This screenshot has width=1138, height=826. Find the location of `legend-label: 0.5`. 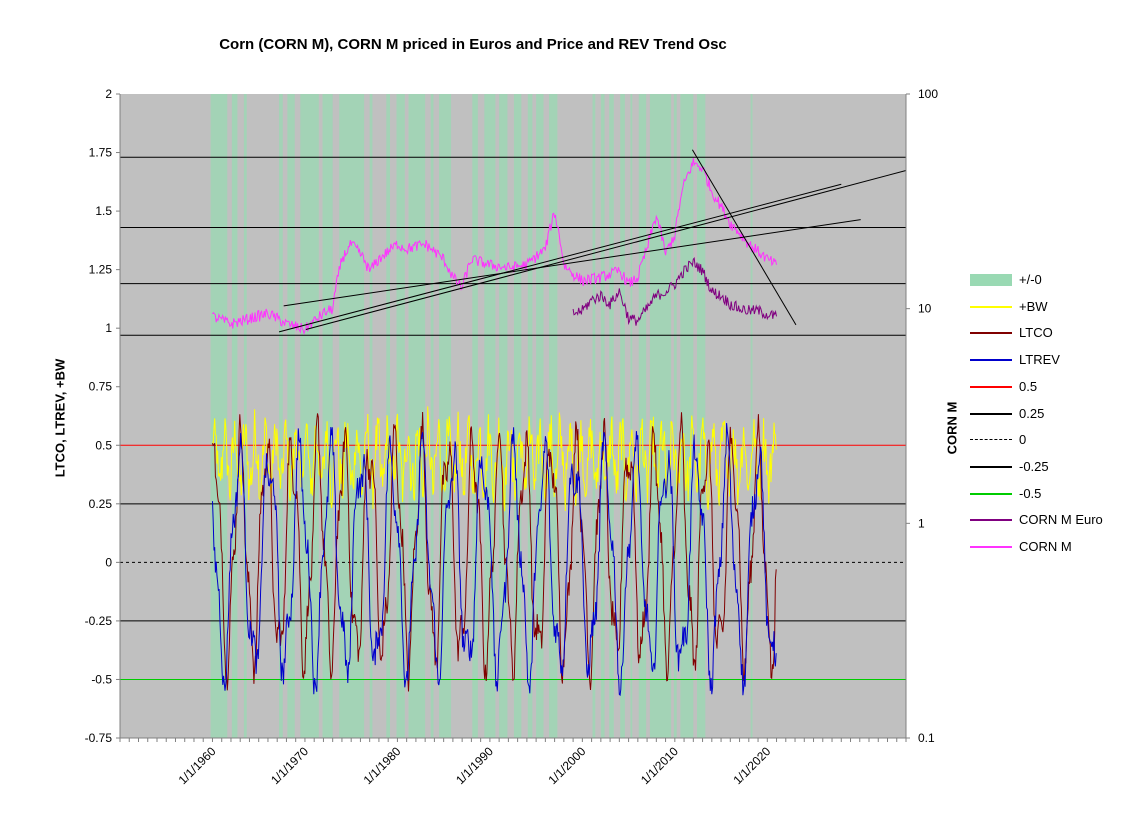

legend-label: 0.5 is located at coordinates (1028, 386).